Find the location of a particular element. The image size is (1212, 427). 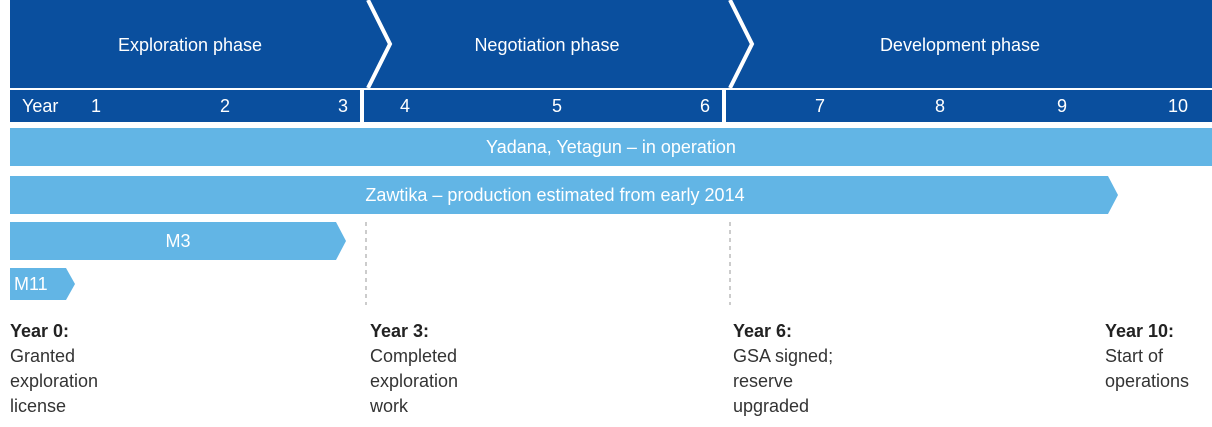

year-label: Year is located at coordinates (40, 106).